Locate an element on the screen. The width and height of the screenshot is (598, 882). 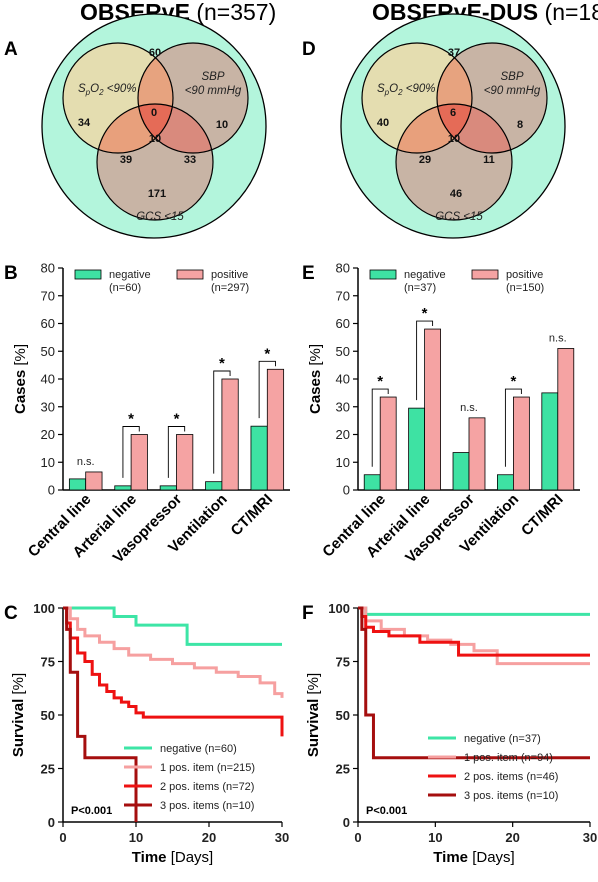
chart-c-x-tick-label: 30 is located at coordinates (282, 837).